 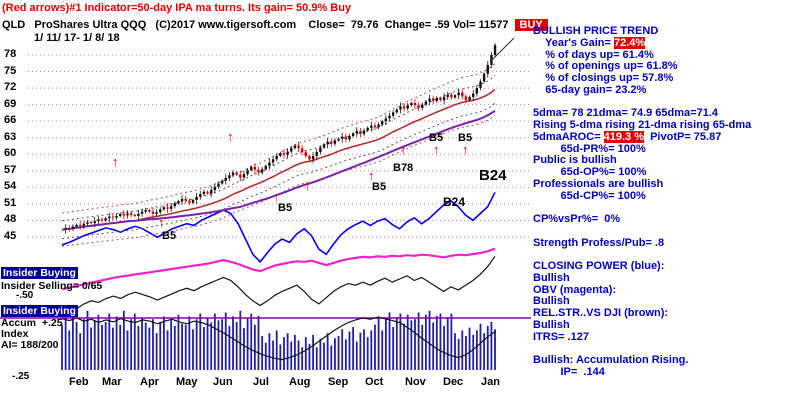 What do you see at coordinates (10, 87) in the screenshot?
I see `price-axis-label: 72` at bounding box center [10, 87].